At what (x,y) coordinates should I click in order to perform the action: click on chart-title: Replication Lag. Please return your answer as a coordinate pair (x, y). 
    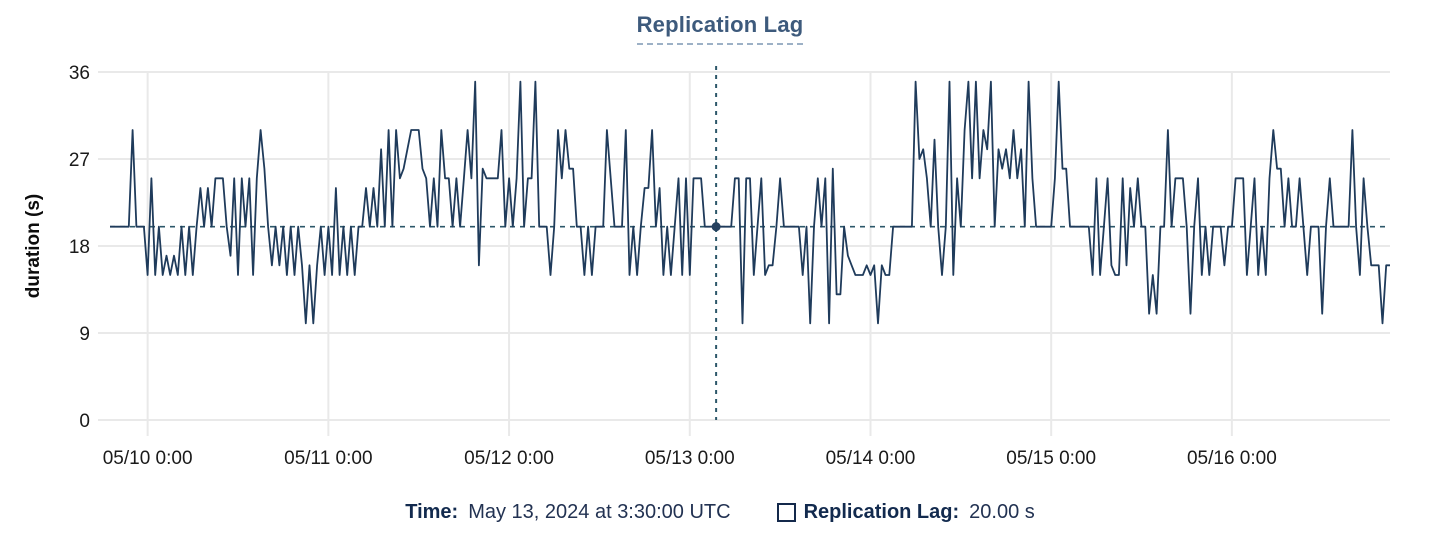
    Looking at the image, I should click on (720, 28).